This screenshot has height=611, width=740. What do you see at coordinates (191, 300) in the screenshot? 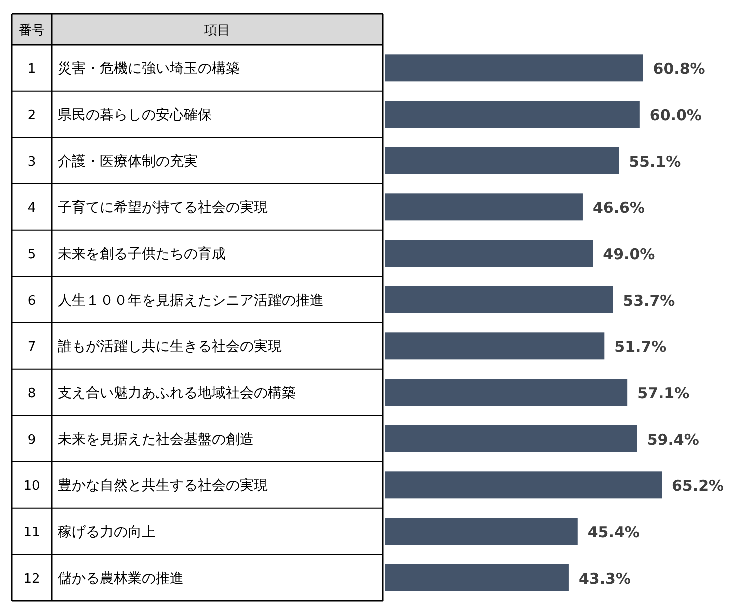
I see `y-tick-label: 人生１００年を見据えたシニア活躍の推進` at bounding box center [191, 300].